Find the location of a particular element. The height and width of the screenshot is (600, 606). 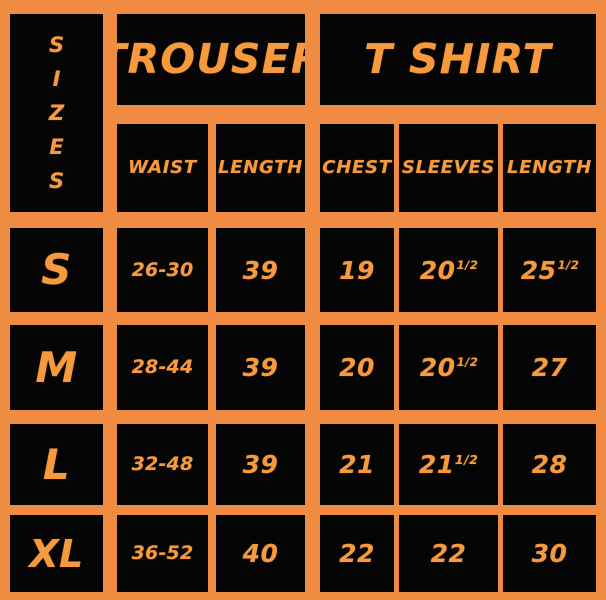

table-cell-s-chest: 19 is located at coordinates (357, 270).